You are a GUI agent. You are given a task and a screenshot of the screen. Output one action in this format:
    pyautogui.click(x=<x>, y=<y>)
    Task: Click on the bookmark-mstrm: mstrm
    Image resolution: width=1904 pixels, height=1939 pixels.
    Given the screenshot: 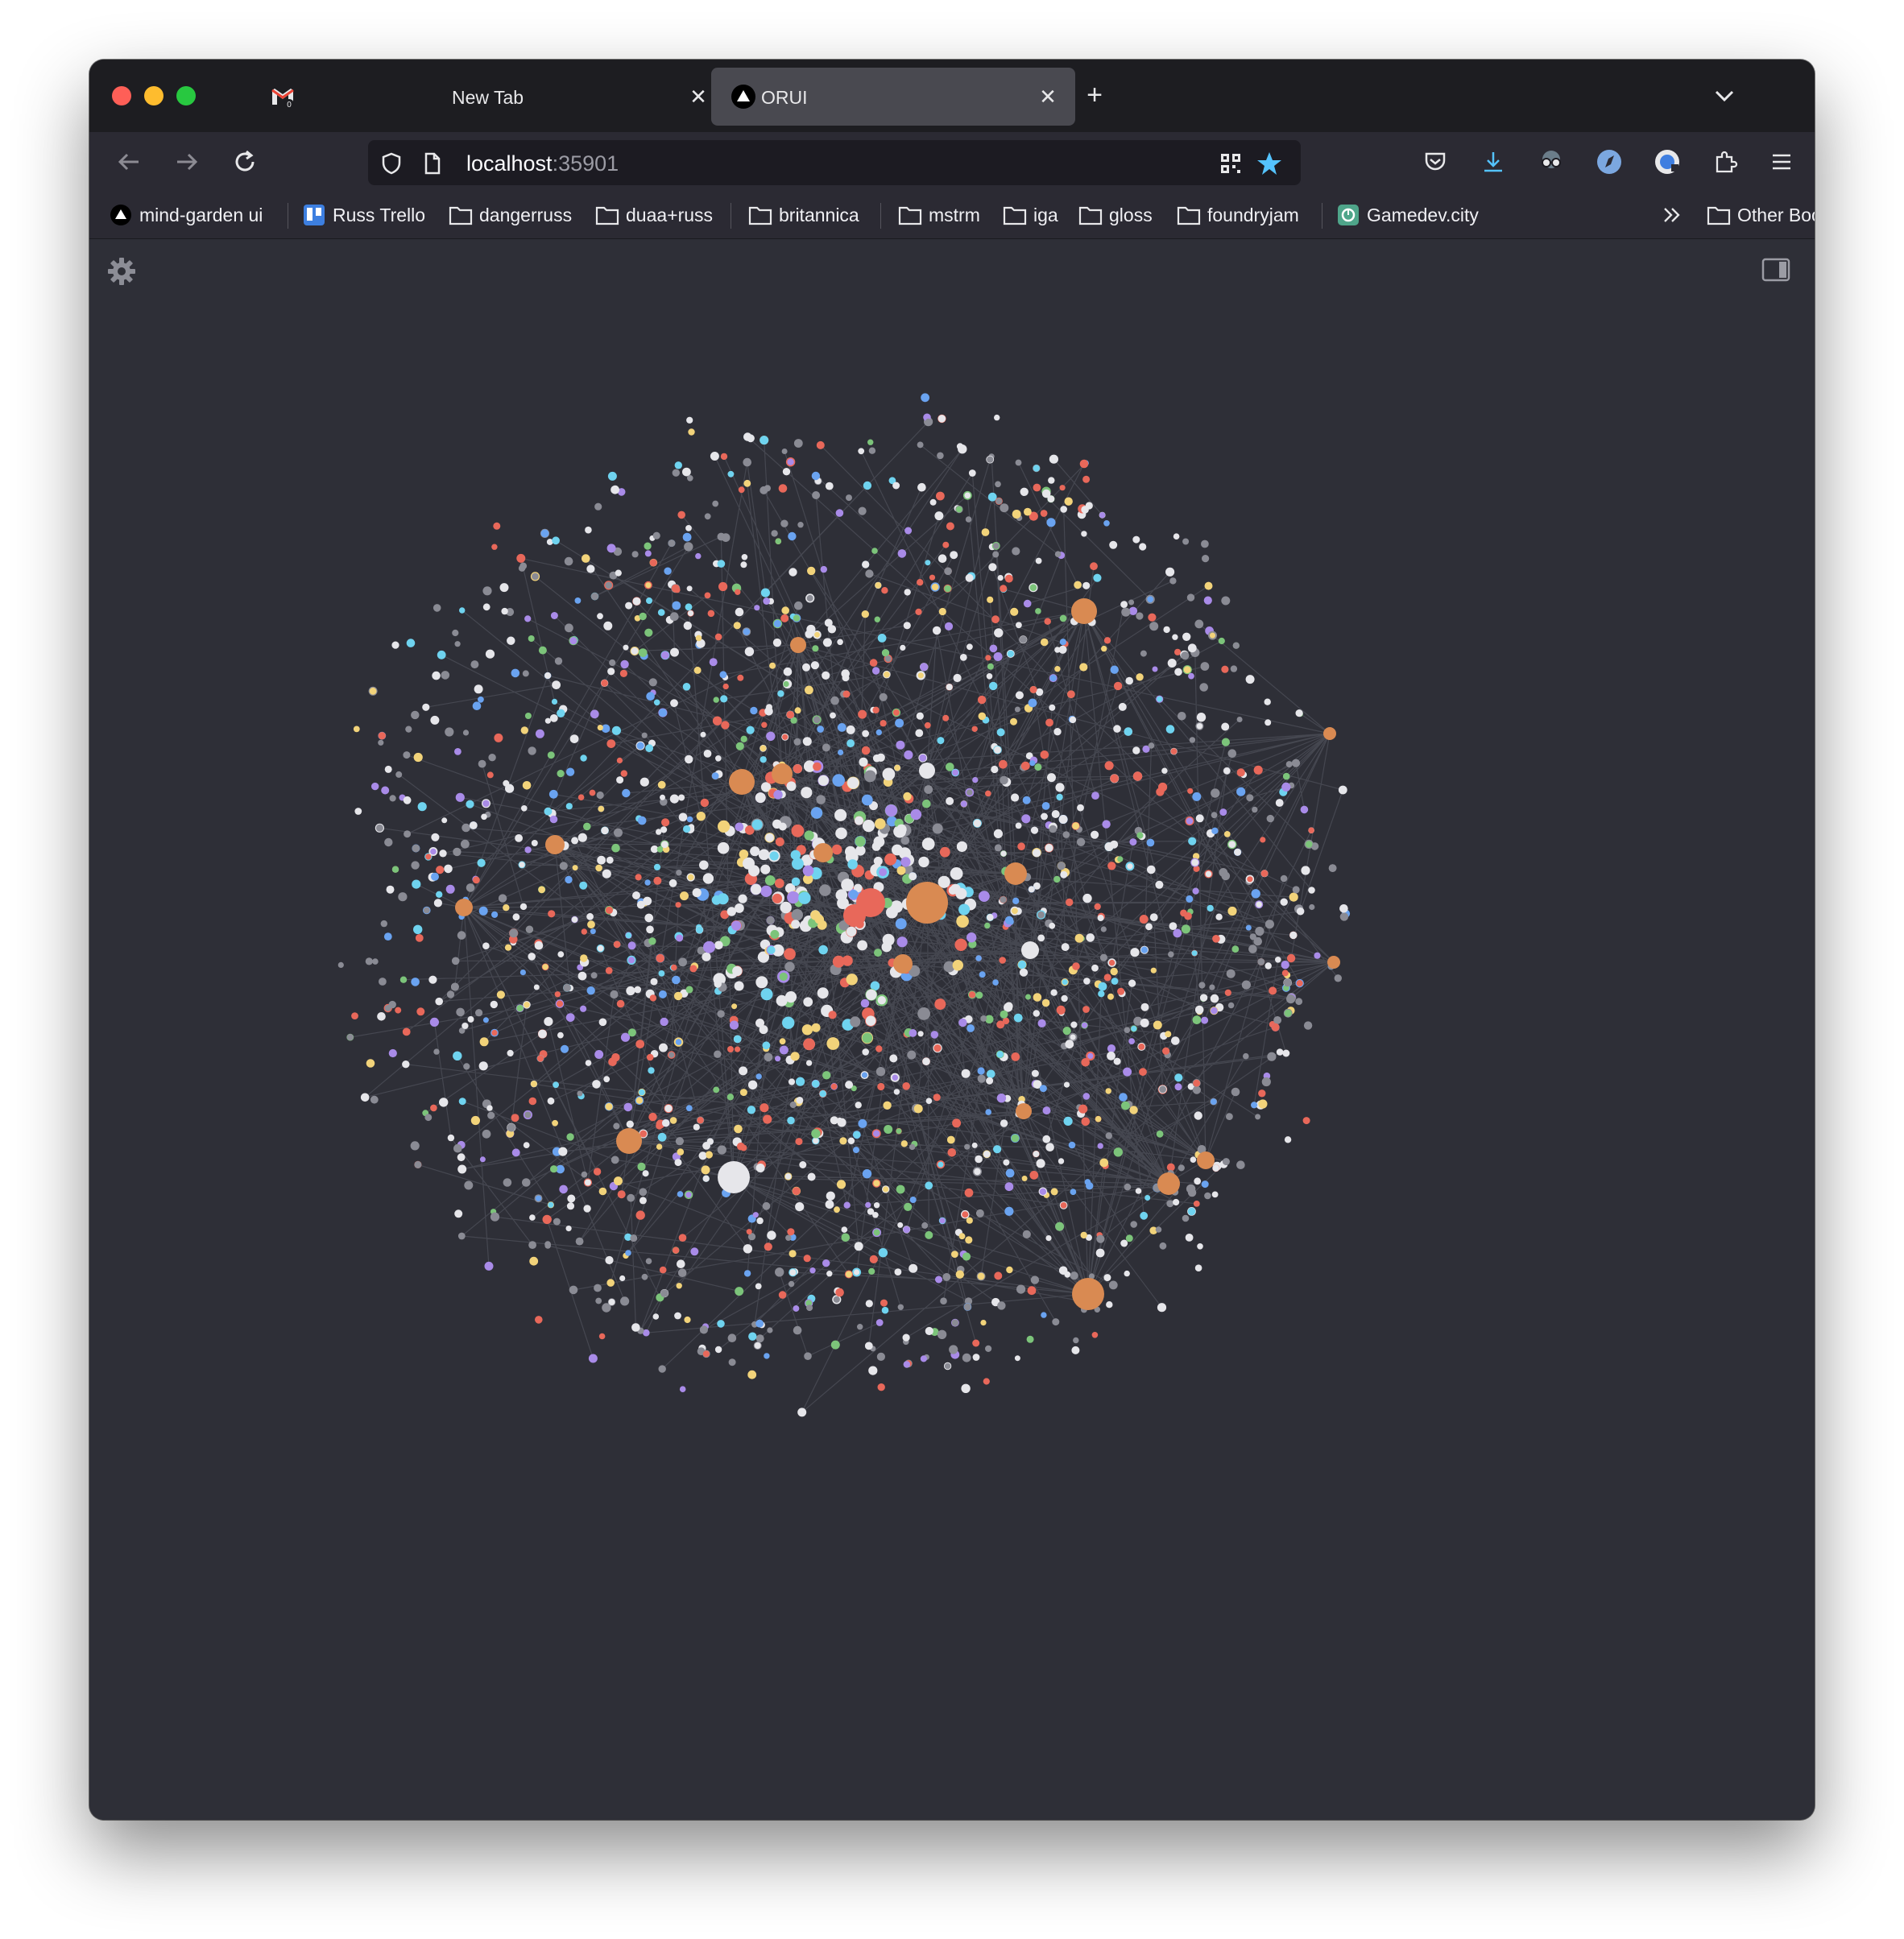 What is the action you would take?
    pyautogui.click(x=939, y=215)
    